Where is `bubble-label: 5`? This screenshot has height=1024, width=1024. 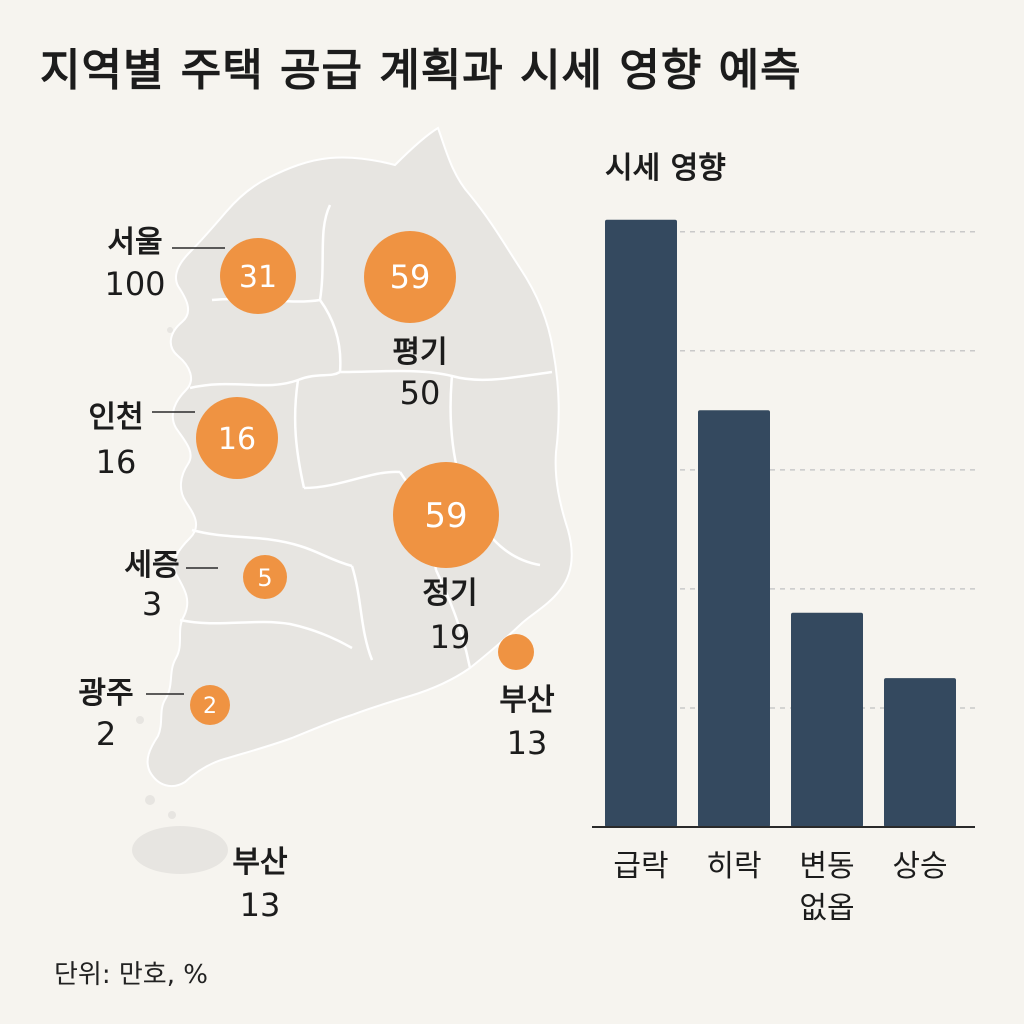
bubble-label: 5 is located at coordinates (264, 578).